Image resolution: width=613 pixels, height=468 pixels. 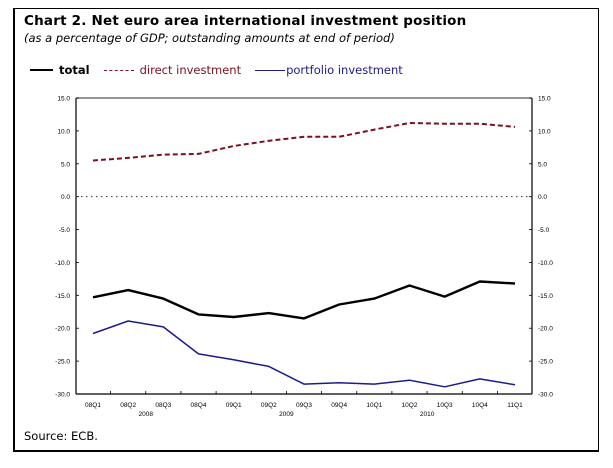 What do you see at coordinates (410, 405) in the screenshot?
I see `x-tick-label: 10Q2` at bounding box center [410, 405].